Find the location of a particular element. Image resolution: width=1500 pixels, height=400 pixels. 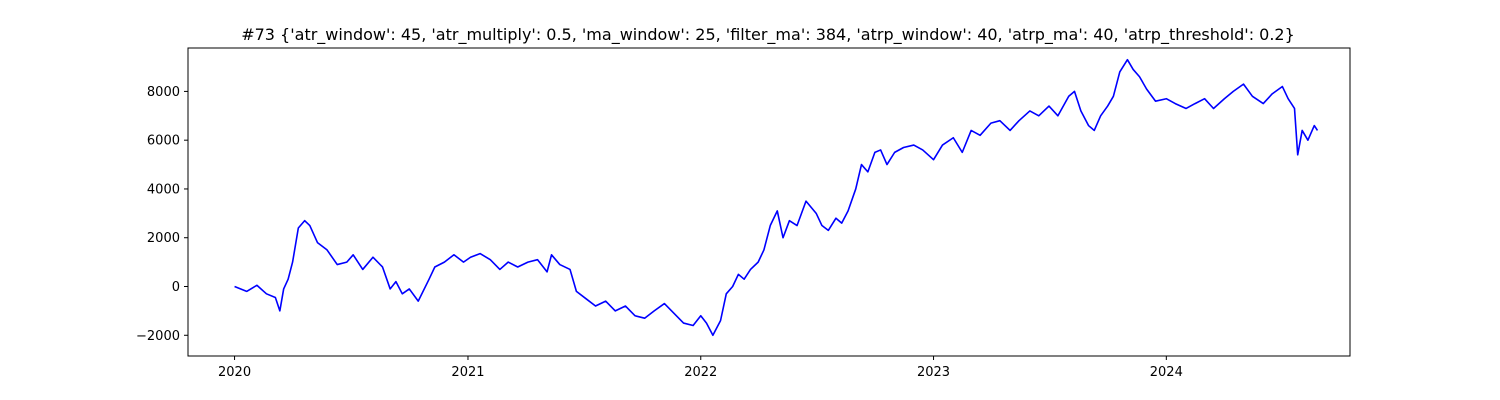

y-tick-label: −2000 is located at coordinates (158, 336).